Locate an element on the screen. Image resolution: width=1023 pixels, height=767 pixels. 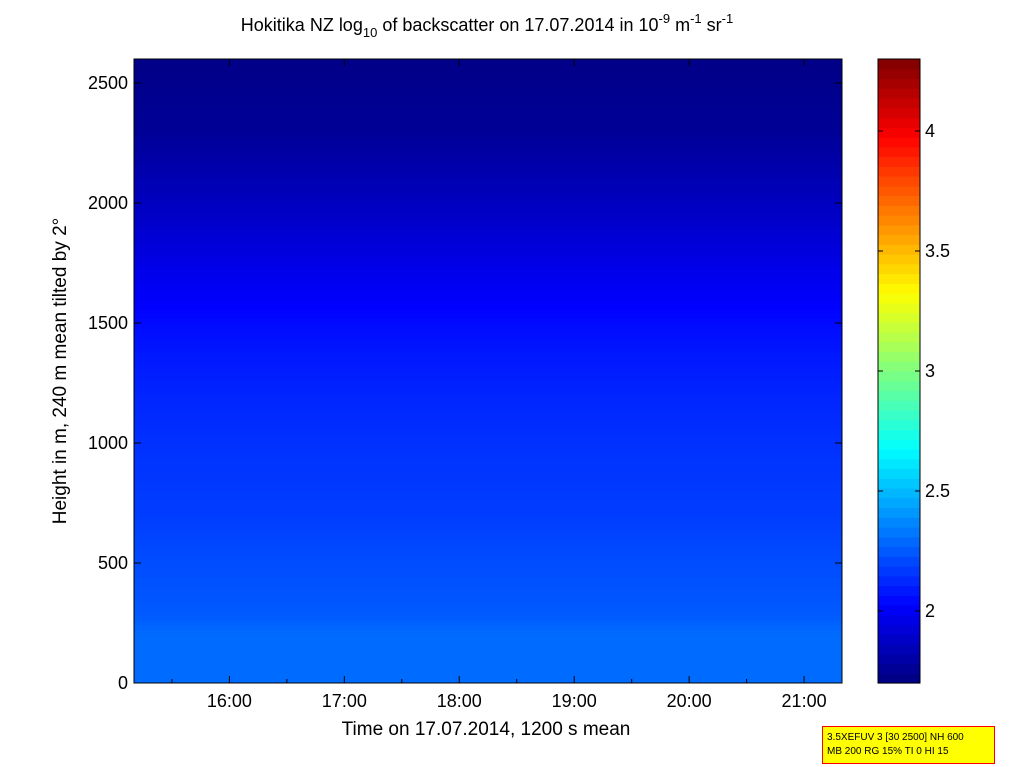
colorbar-tick-label: 3.5 is located at coordinates (937, 251).